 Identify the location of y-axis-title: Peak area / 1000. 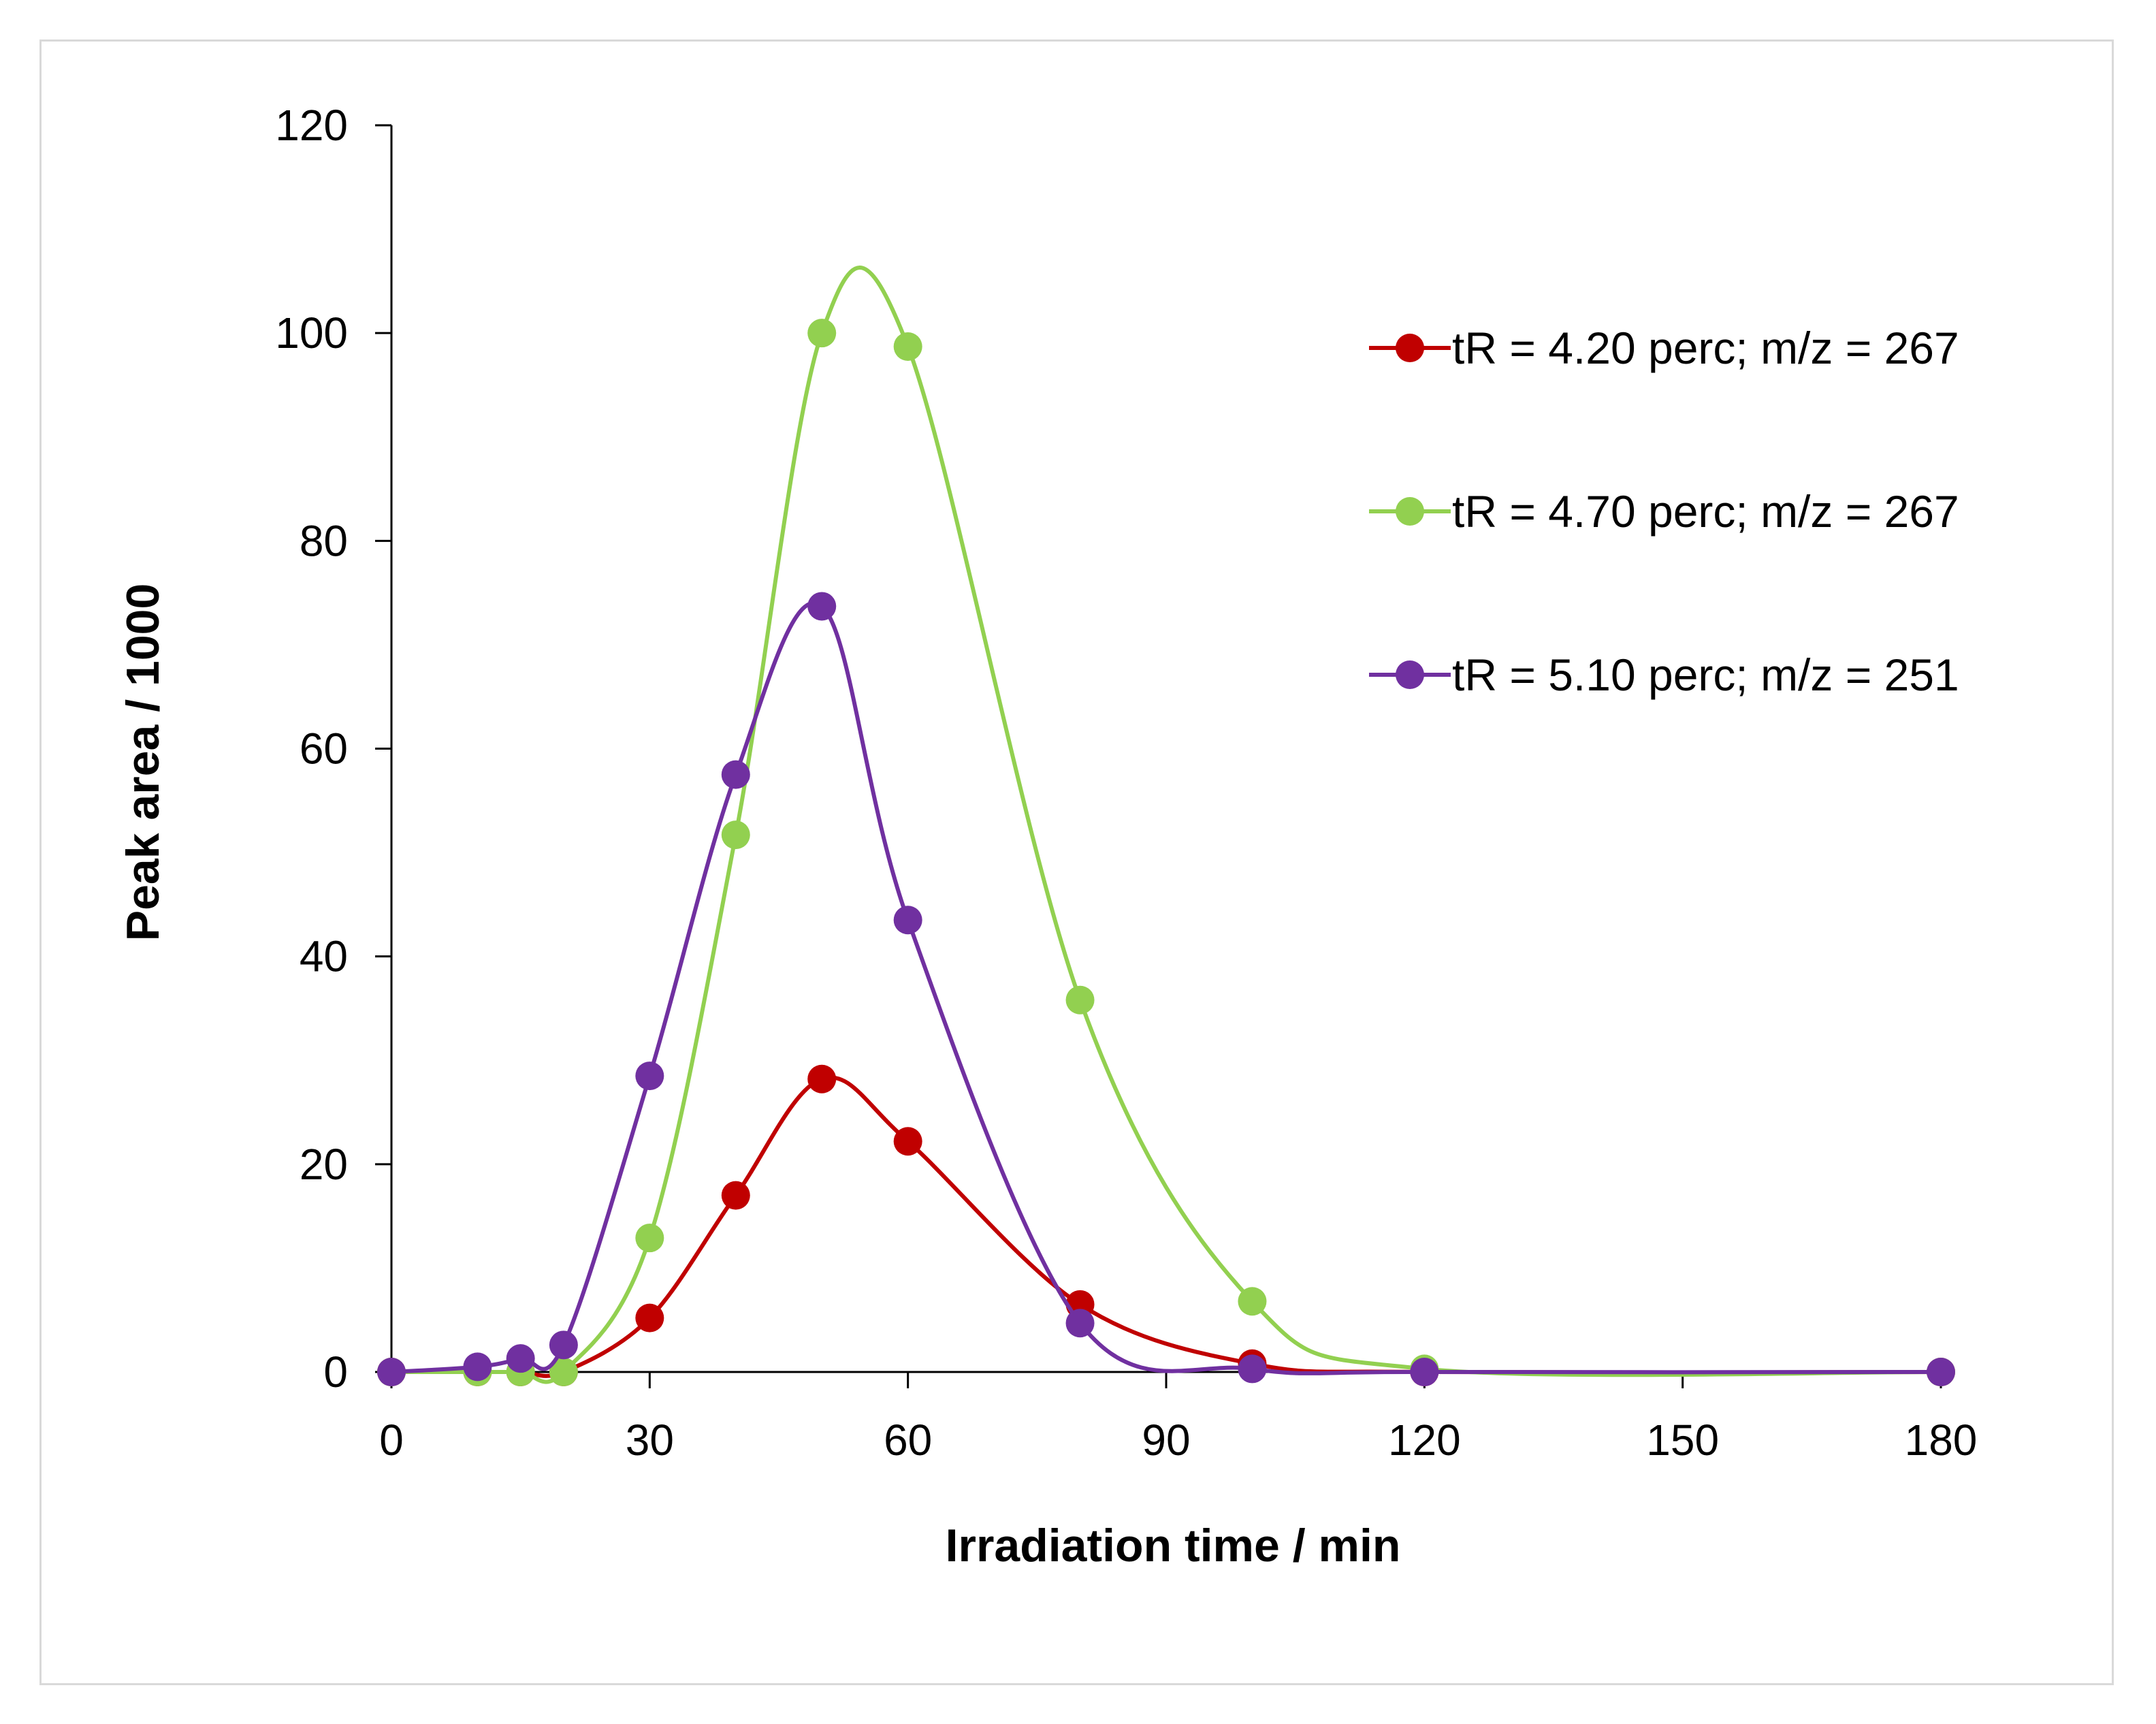
(143, 763).